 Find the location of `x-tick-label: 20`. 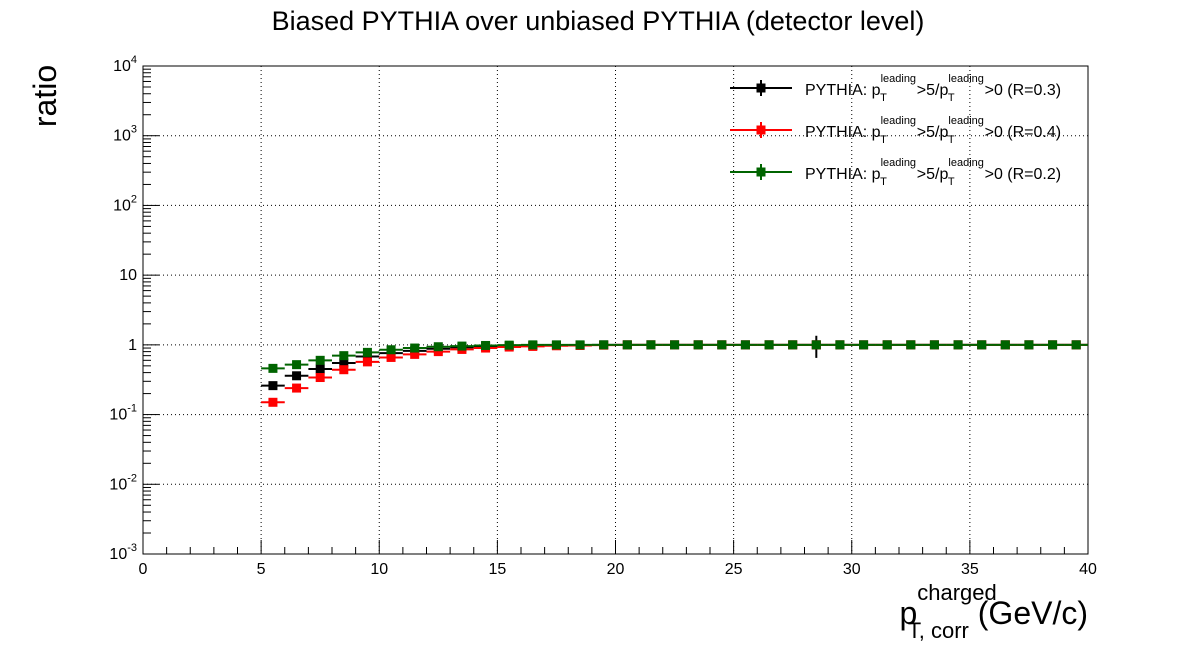

x-tick-label: 20 is located at coordinates (616, 569).